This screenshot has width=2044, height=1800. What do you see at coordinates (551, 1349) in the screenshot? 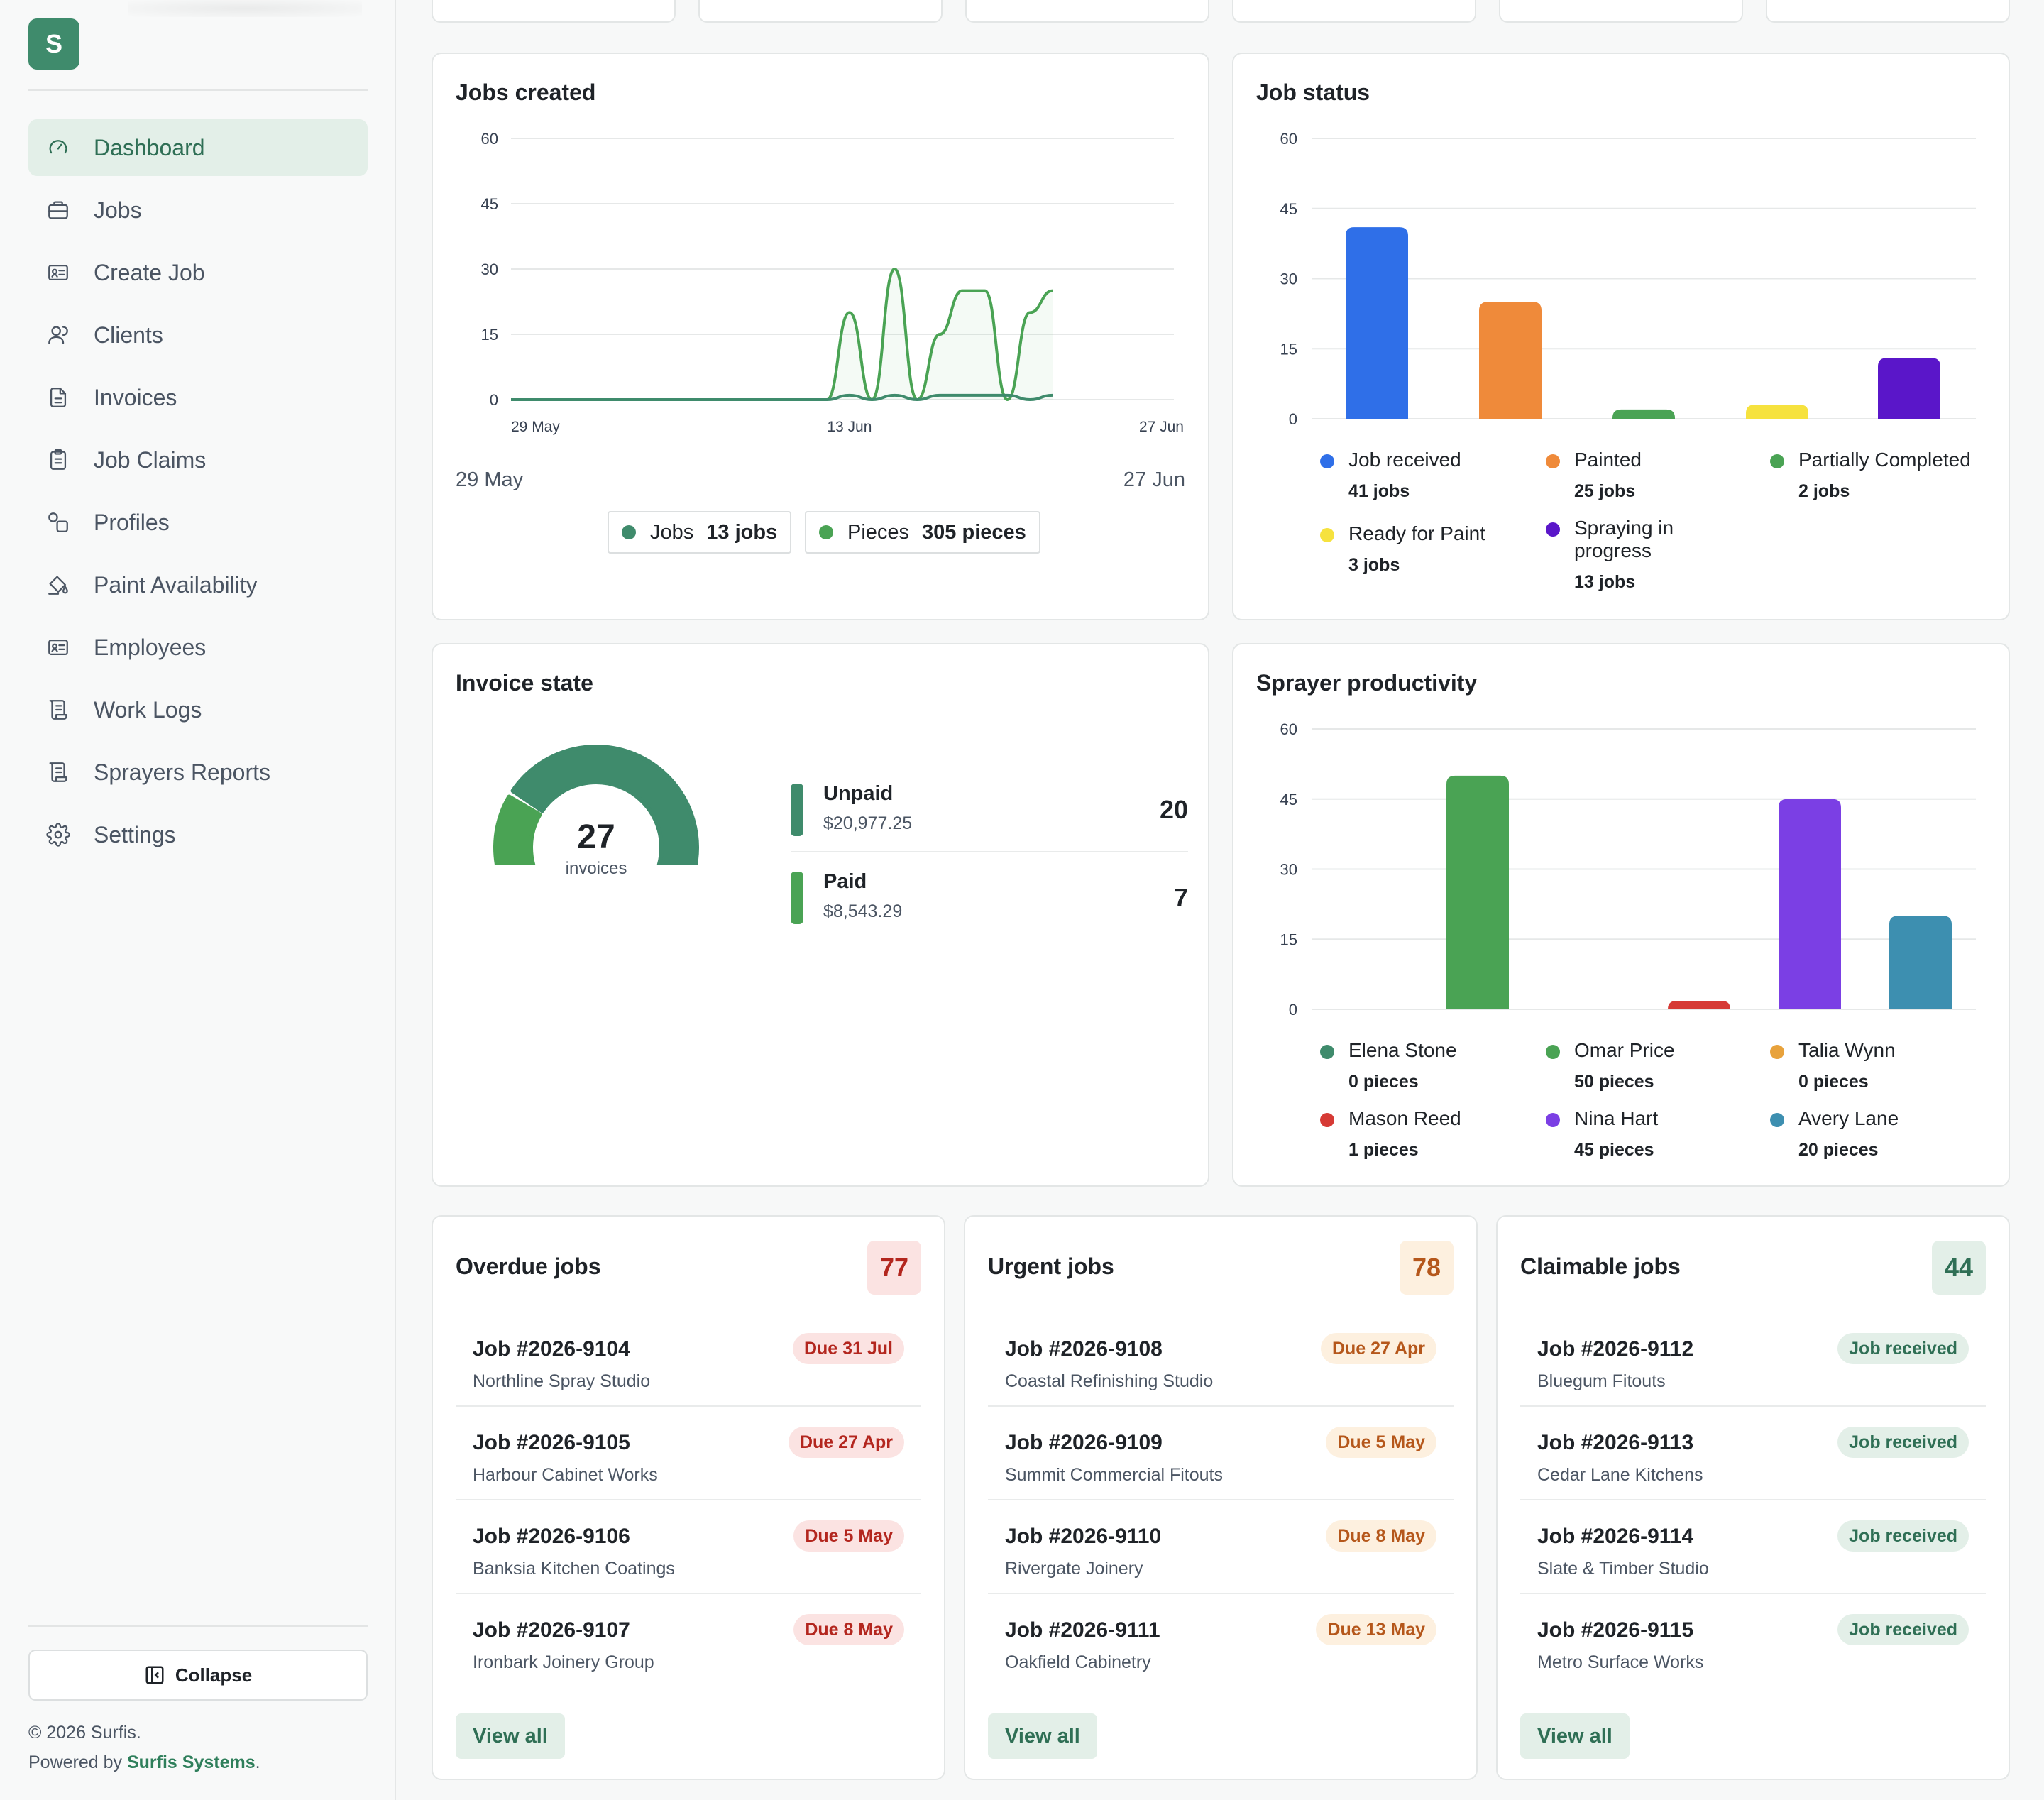
I see `job-number: Job #2026-9104` at bounding box center [551, 1349].